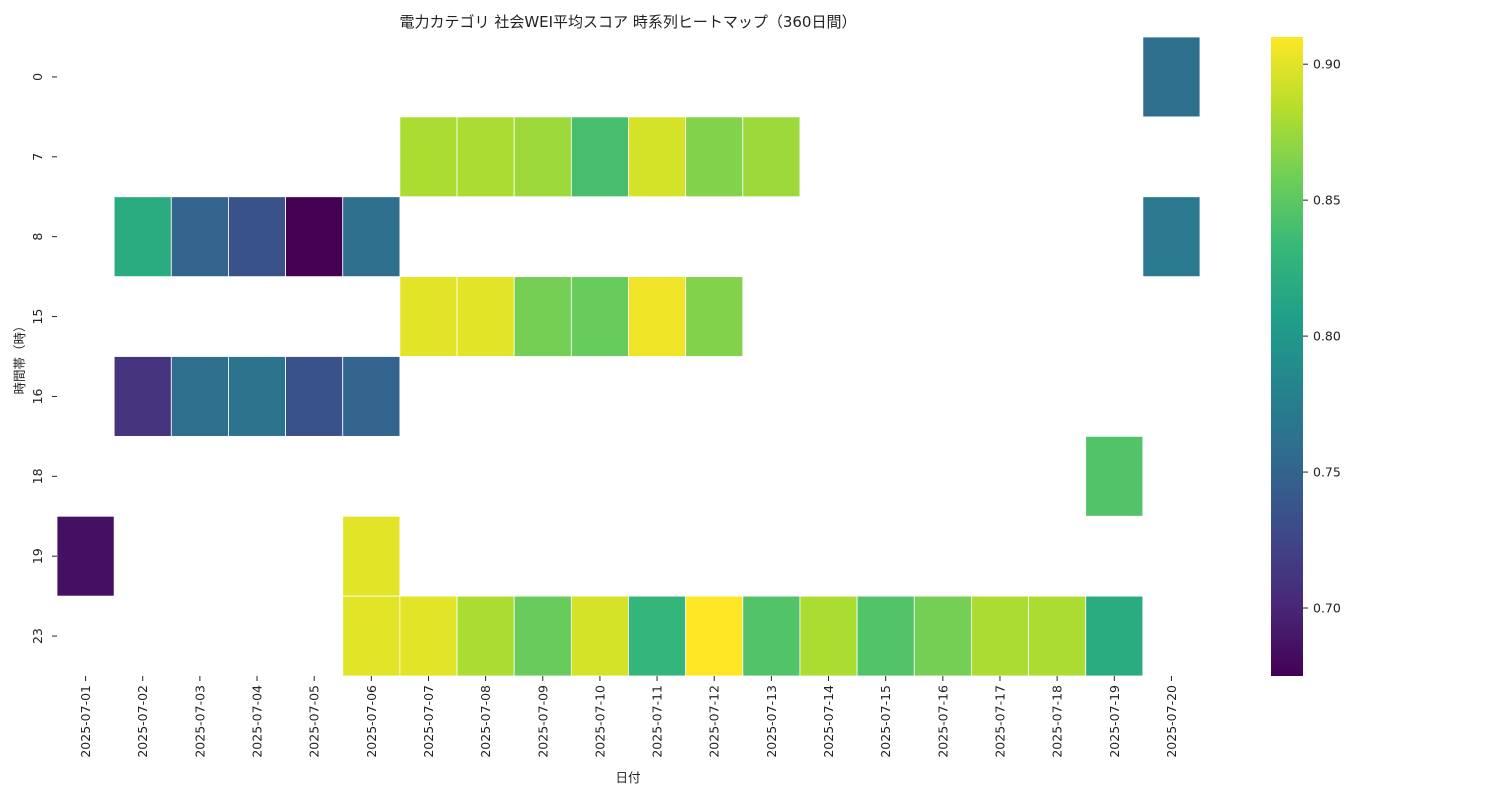  Describe the element at coordinates (199, 721) in the screenshot. I see `x-tick-label: 2025-07-03` at that location.